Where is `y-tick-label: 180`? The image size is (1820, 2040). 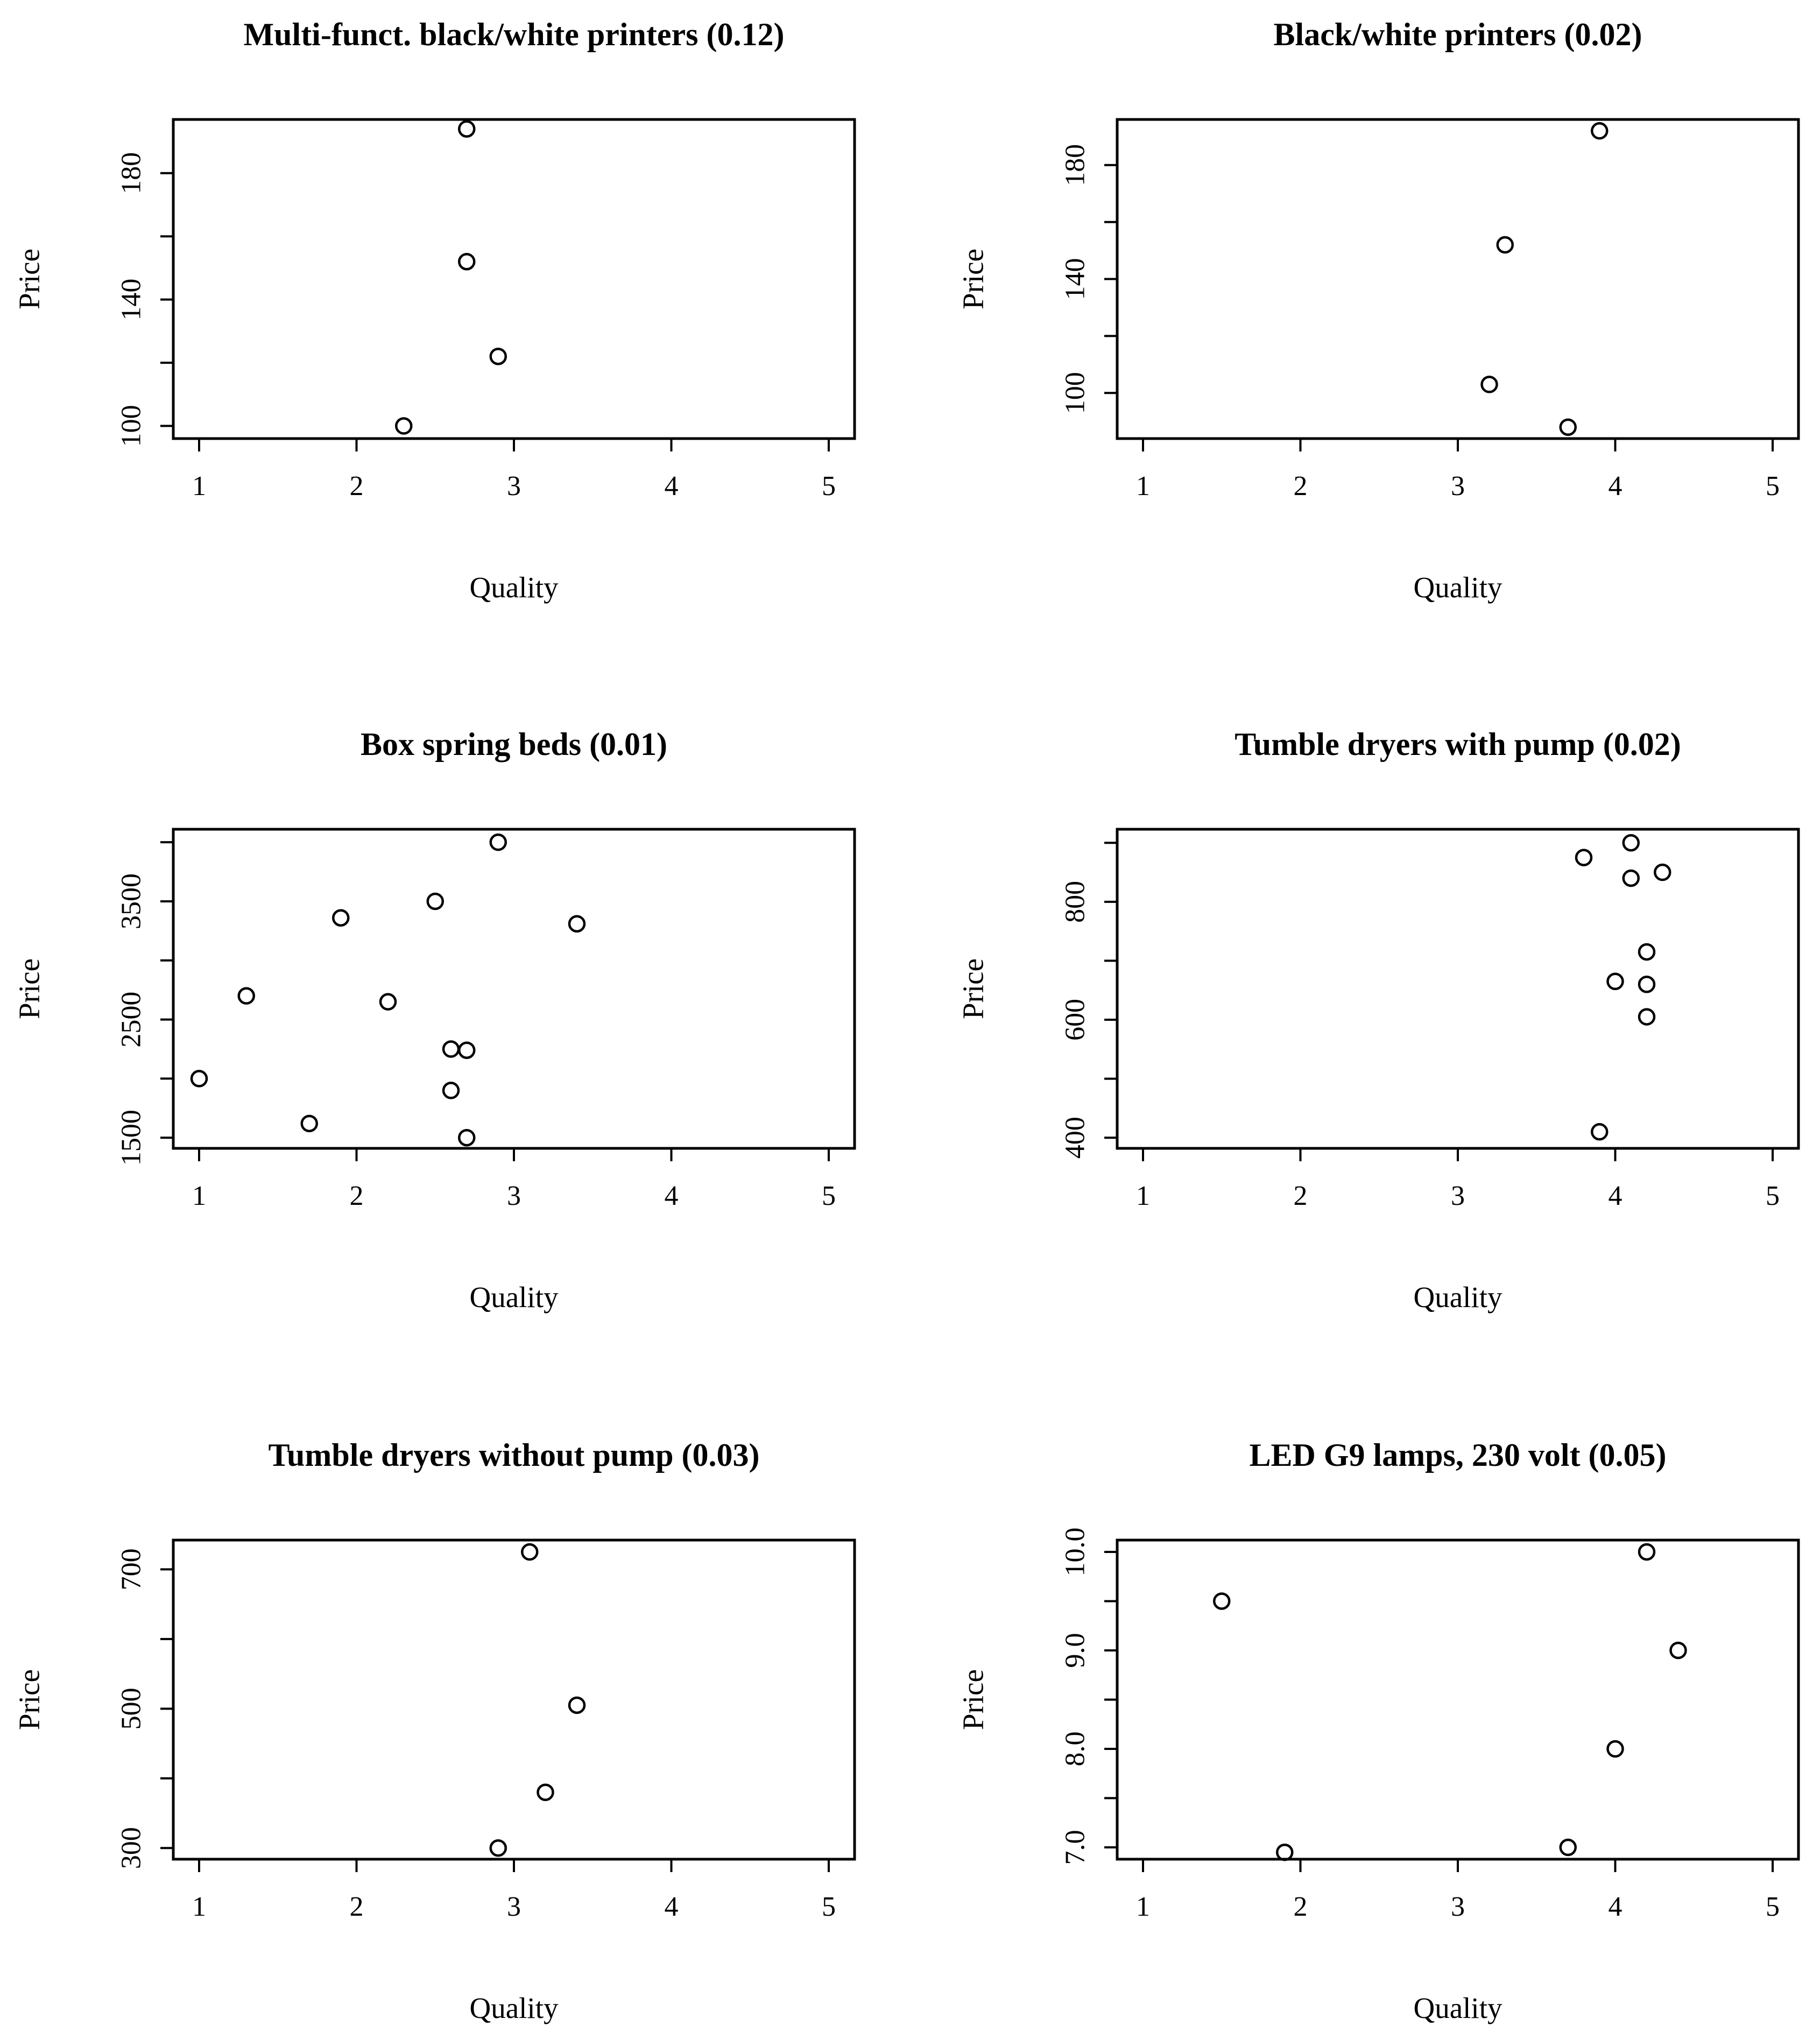
y-tick-label: 180 is located at coordinates (131, 173).